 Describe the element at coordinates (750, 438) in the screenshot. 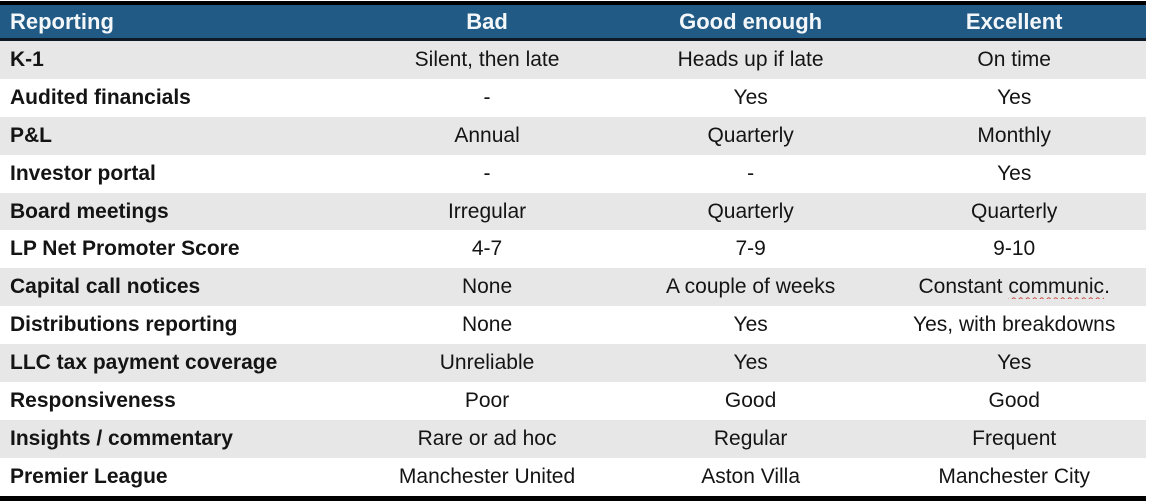

I see `cell-good-enough: Regular` at that location.